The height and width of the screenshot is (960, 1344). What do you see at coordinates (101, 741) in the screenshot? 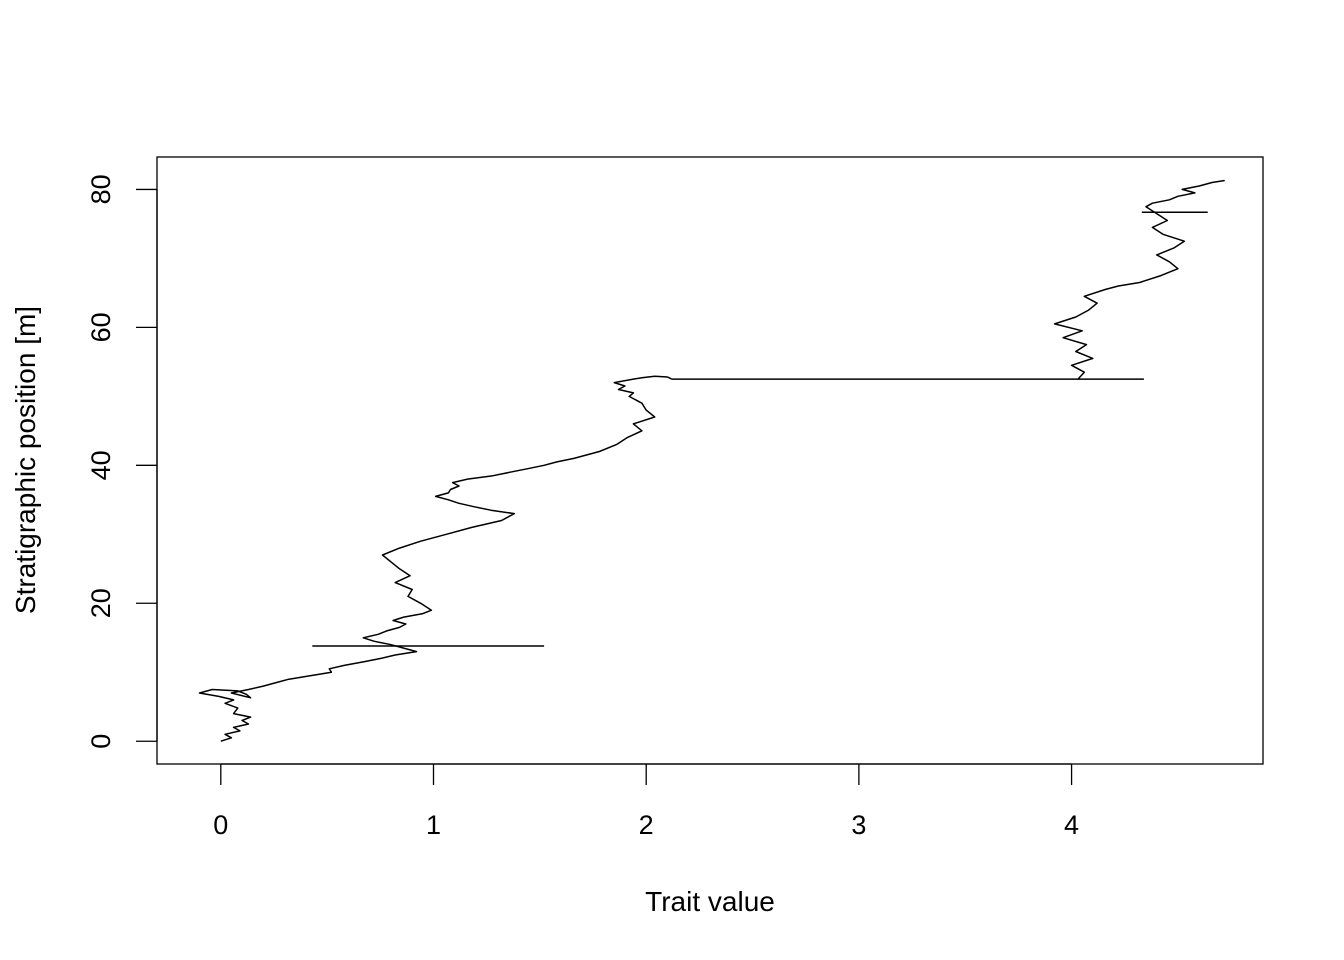
I see `y-tick-label: 0` at bounding box center [101, 741].